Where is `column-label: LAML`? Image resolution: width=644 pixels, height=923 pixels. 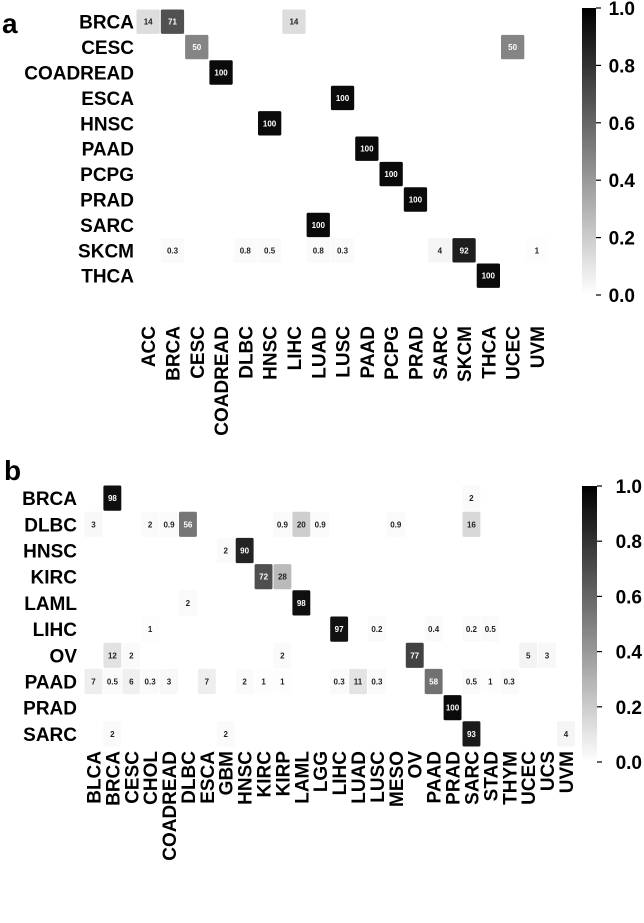 column-label: LAML is located at coordinates (302, 777).